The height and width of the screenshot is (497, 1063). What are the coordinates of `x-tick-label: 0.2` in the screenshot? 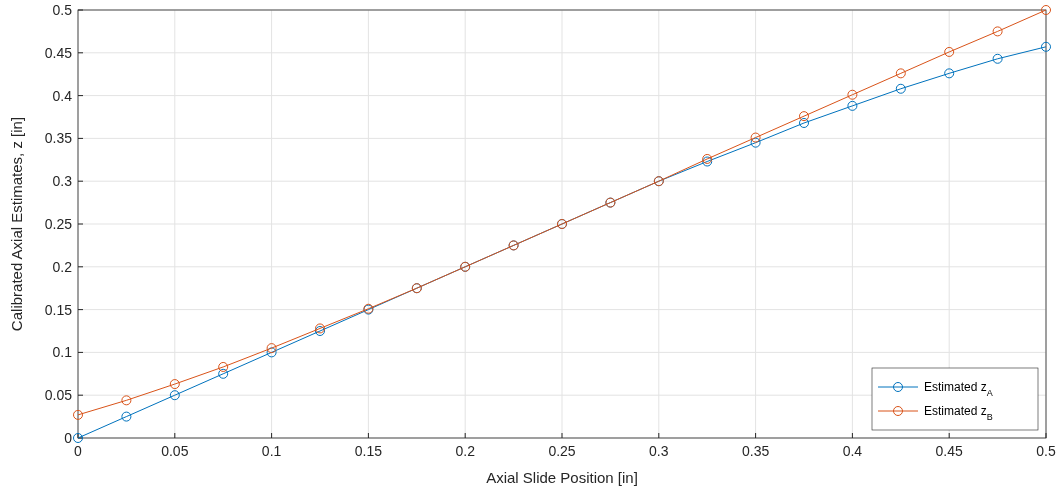 It's located at (465, 451).